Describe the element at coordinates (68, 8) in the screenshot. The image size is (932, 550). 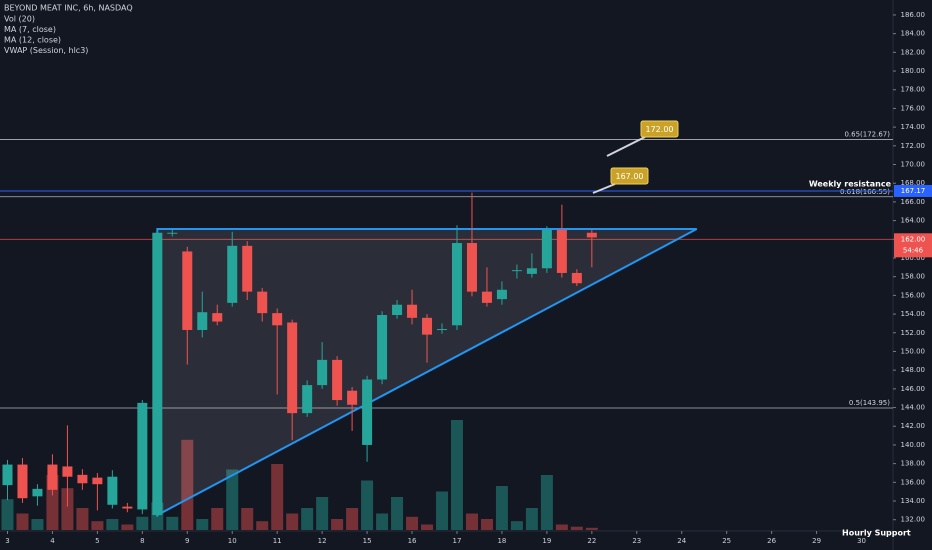
I see `legend: BEYOND MEAT INC, 6h, NASDAQ` at that location.